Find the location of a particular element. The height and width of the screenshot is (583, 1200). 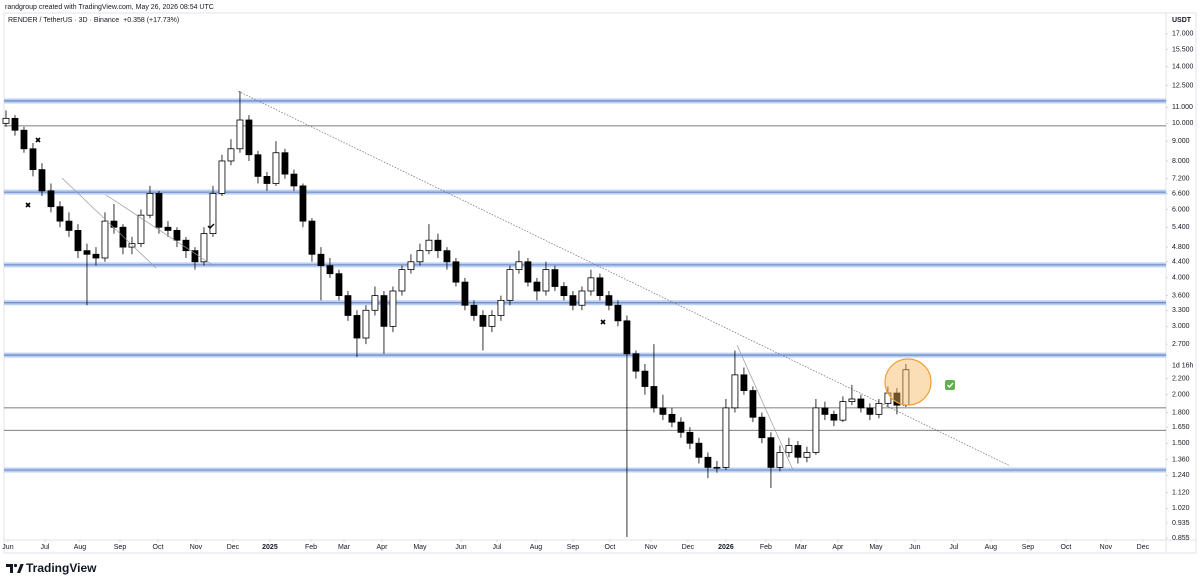

y-tick-label: 3.600 is located at coordinates (1181, 295).